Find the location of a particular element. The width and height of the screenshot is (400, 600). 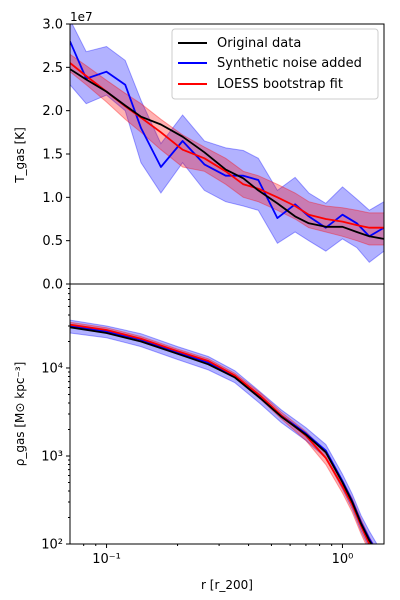

legend-label-original: Original data is located at coordinates (259, 43).